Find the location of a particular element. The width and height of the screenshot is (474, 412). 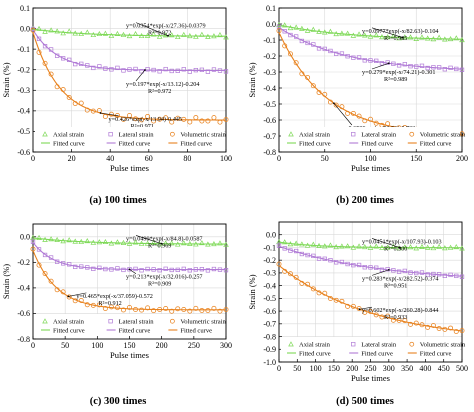

fit-equation: y=0.426*exp(-x/13.94)-0.445 is located at coordinates (145, 119).